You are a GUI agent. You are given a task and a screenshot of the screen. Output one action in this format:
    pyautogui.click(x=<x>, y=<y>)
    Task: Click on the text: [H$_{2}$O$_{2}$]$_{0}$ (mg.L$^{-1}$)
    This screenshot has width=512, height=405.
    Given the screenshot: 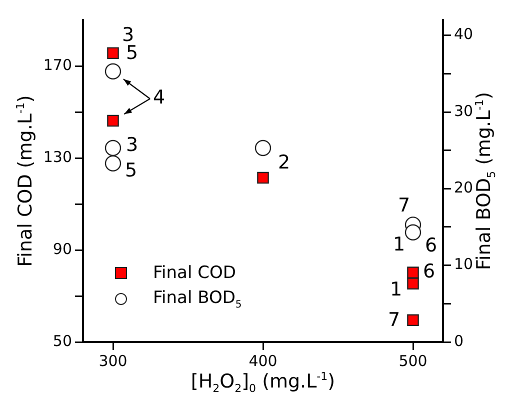 What is the action you would take?
    pyautogui.click(x=263, y=383)
    